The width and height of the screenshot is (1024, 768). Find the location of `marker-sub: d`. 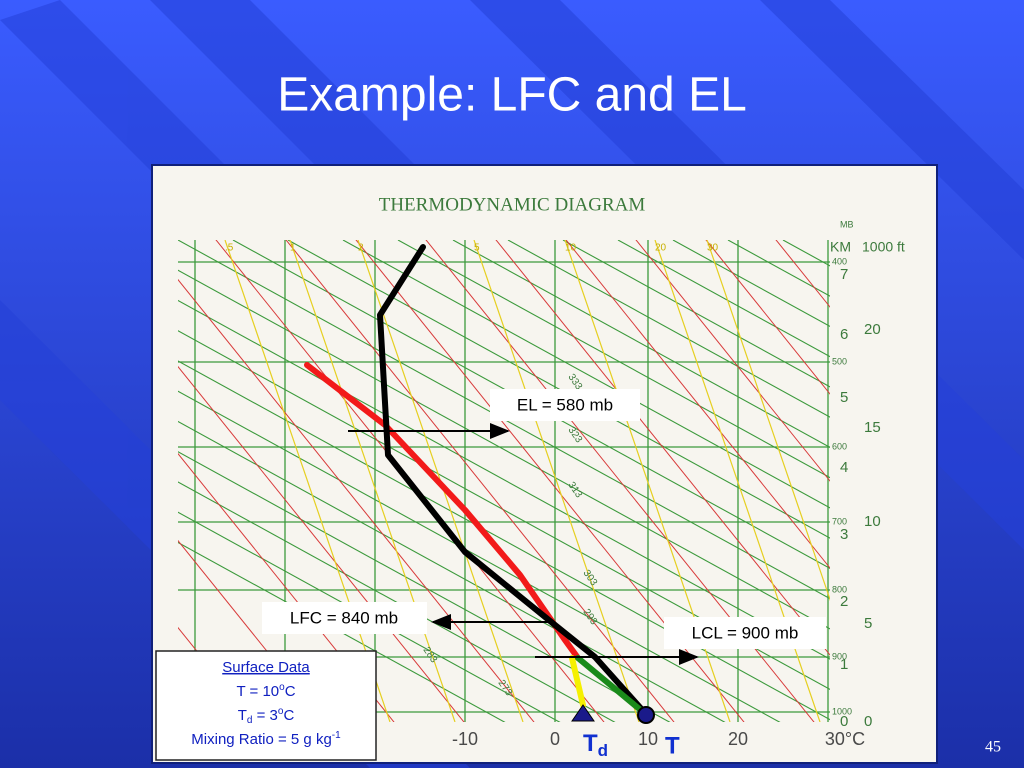

marker-sub: d is located at coordinates (603, 750).